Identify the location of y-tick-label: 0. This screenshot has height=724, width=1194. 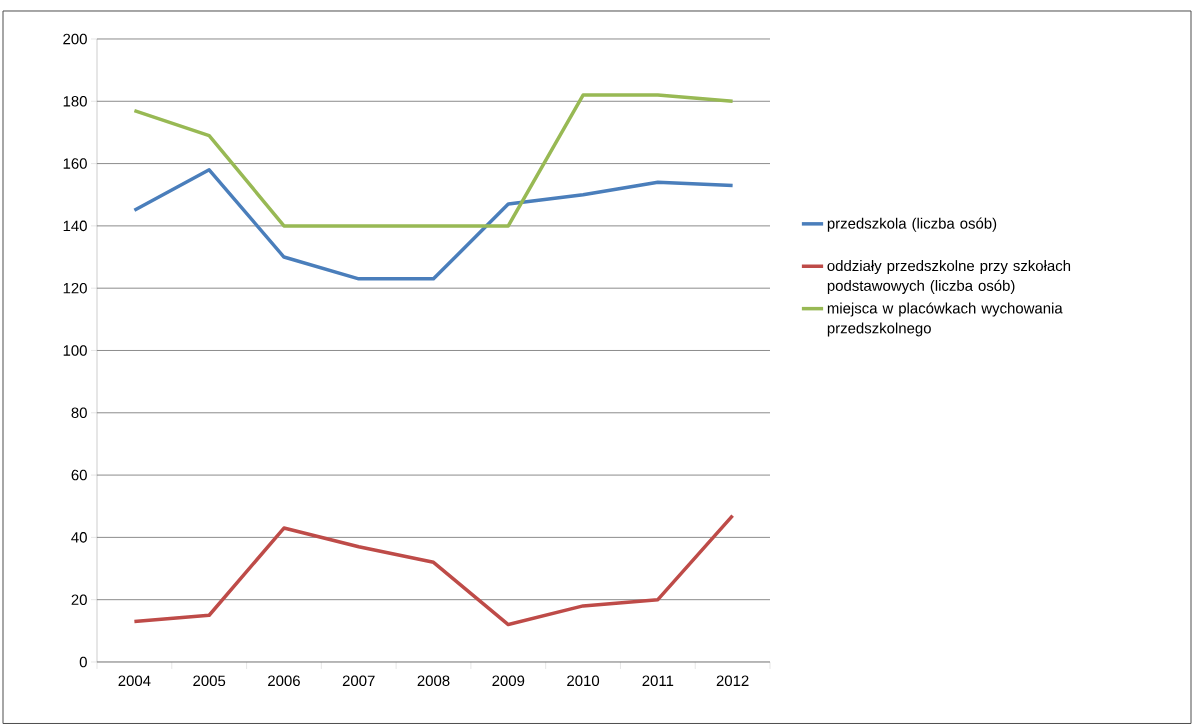
(83, 662).